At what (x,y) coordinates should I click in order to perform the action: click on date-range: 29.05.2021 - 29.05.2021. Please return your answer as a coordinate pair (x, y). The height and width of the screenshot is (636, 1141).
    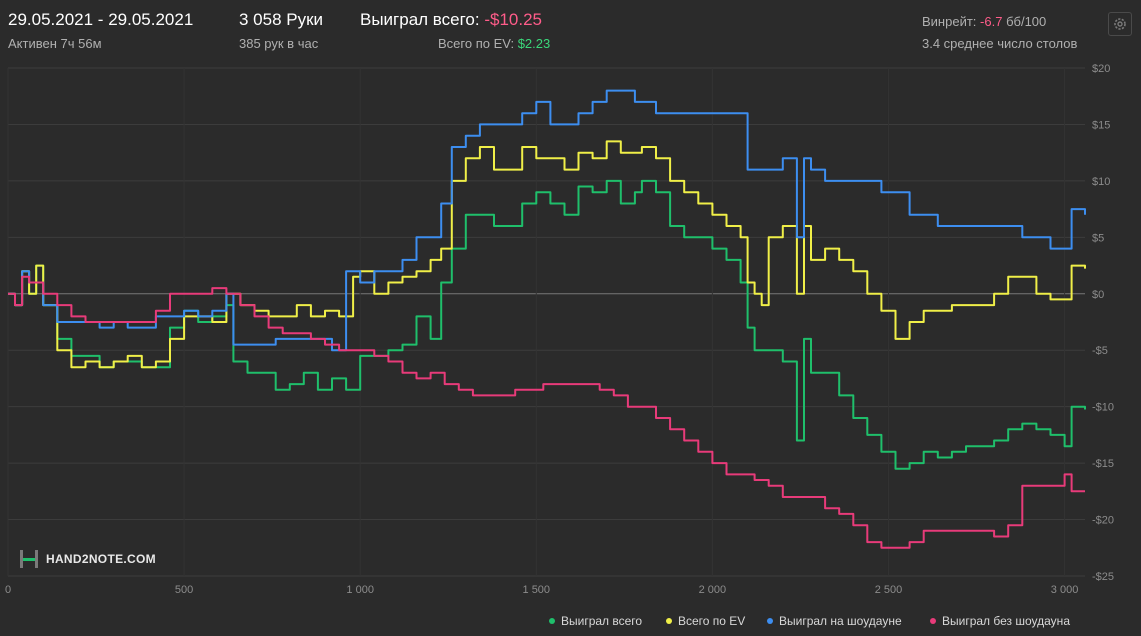
    Looking at the image, I should click on (101, 19).